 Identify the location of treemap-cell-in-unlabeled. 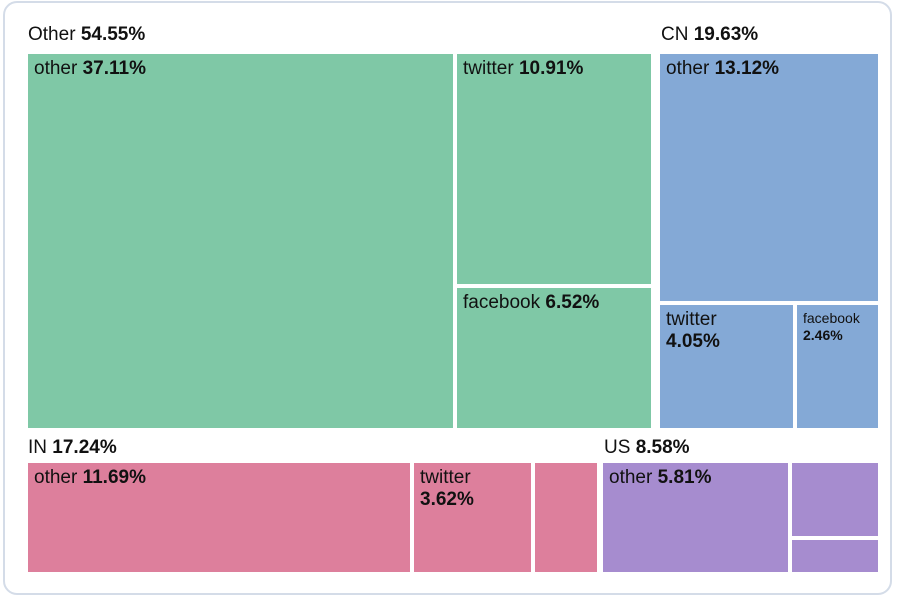
(566, 517).